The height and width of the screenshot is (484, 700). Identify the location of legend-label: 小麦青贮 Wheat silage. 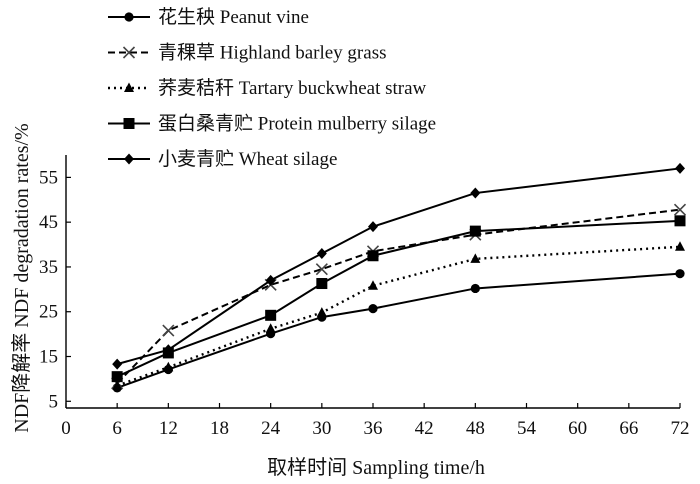
(247, 159).